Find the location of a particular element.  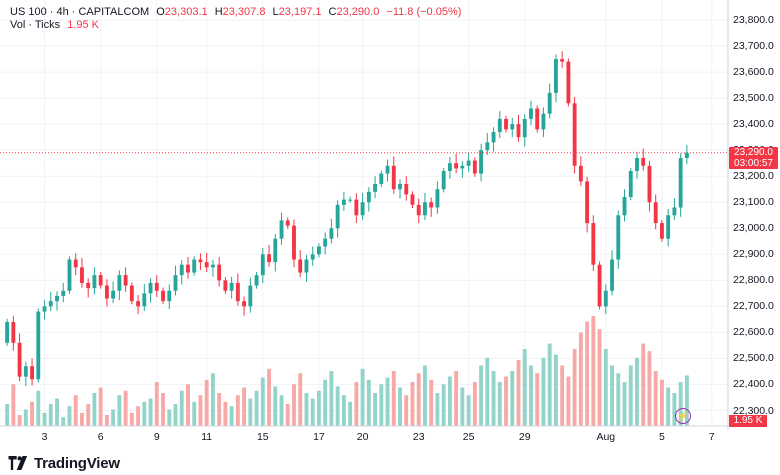

price-tick-label: 23,600.0 is located at coordinates (753, 72).